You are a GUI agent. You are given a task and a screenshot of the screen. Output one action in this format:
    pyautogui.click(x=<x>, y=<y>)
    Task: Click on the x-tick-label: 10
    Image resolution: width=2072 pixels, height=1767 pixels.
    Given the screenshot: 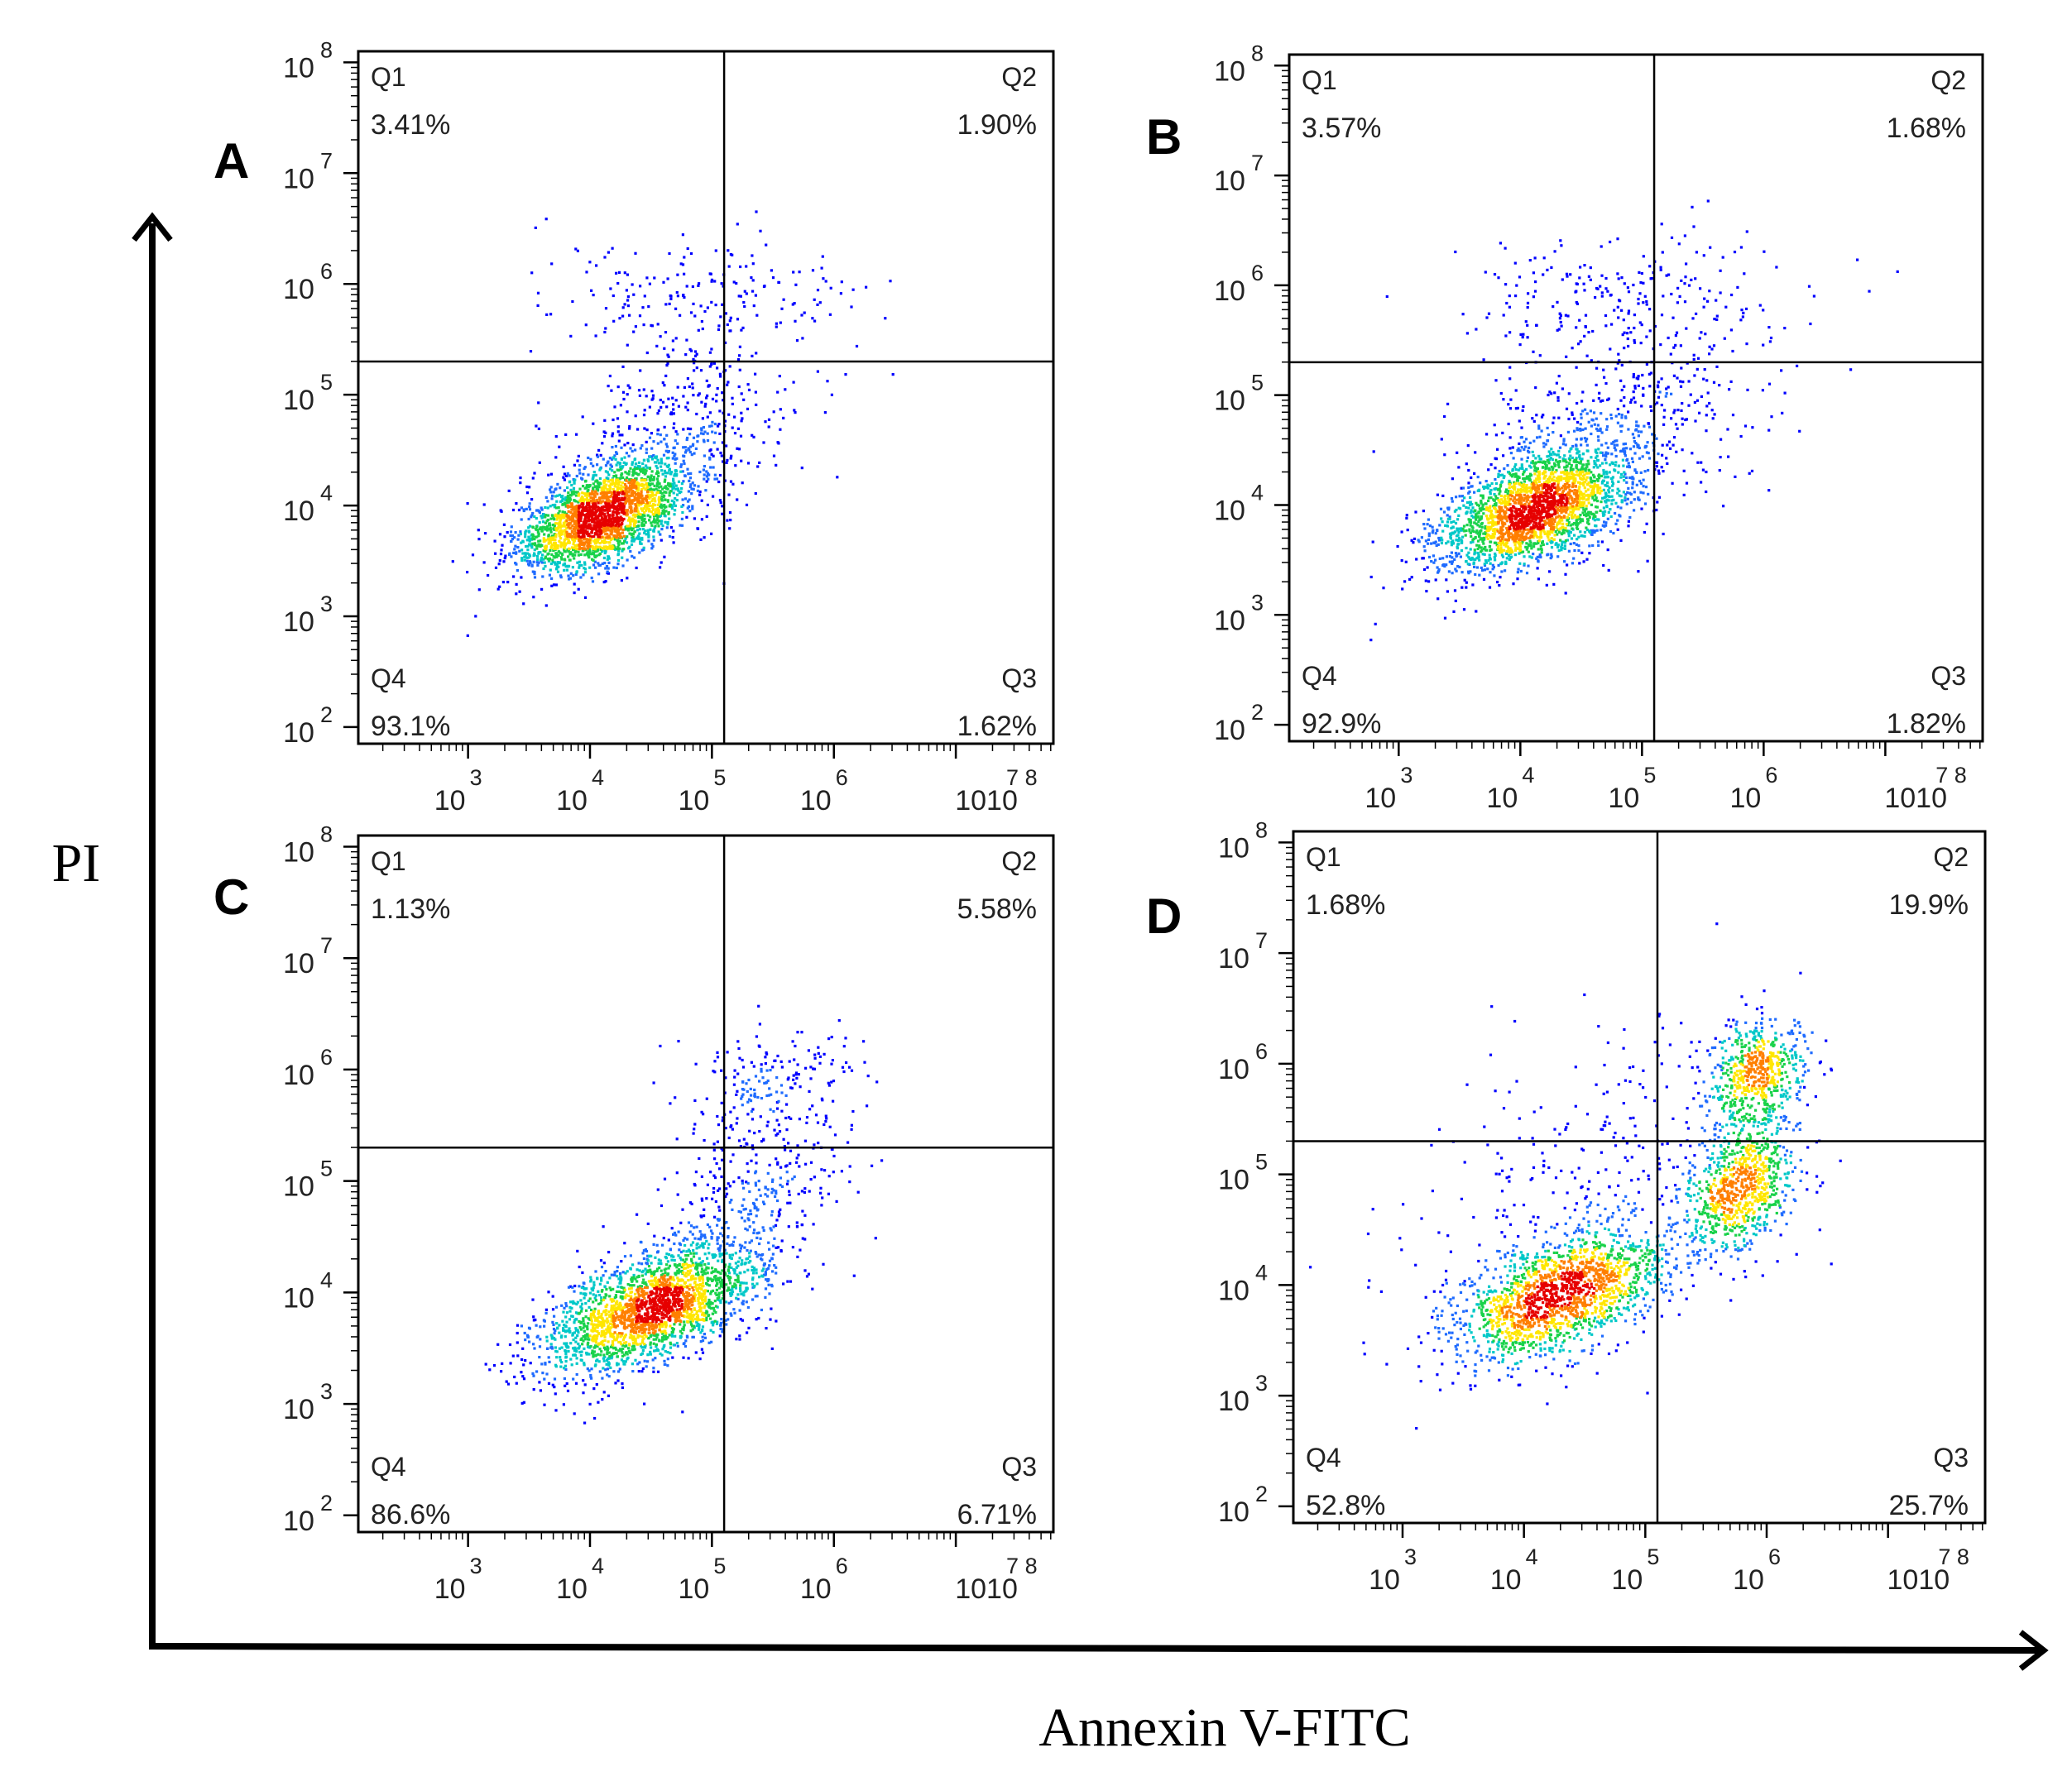 What is the action you would take?
    pyautogui.click(x=450, y=801)
    